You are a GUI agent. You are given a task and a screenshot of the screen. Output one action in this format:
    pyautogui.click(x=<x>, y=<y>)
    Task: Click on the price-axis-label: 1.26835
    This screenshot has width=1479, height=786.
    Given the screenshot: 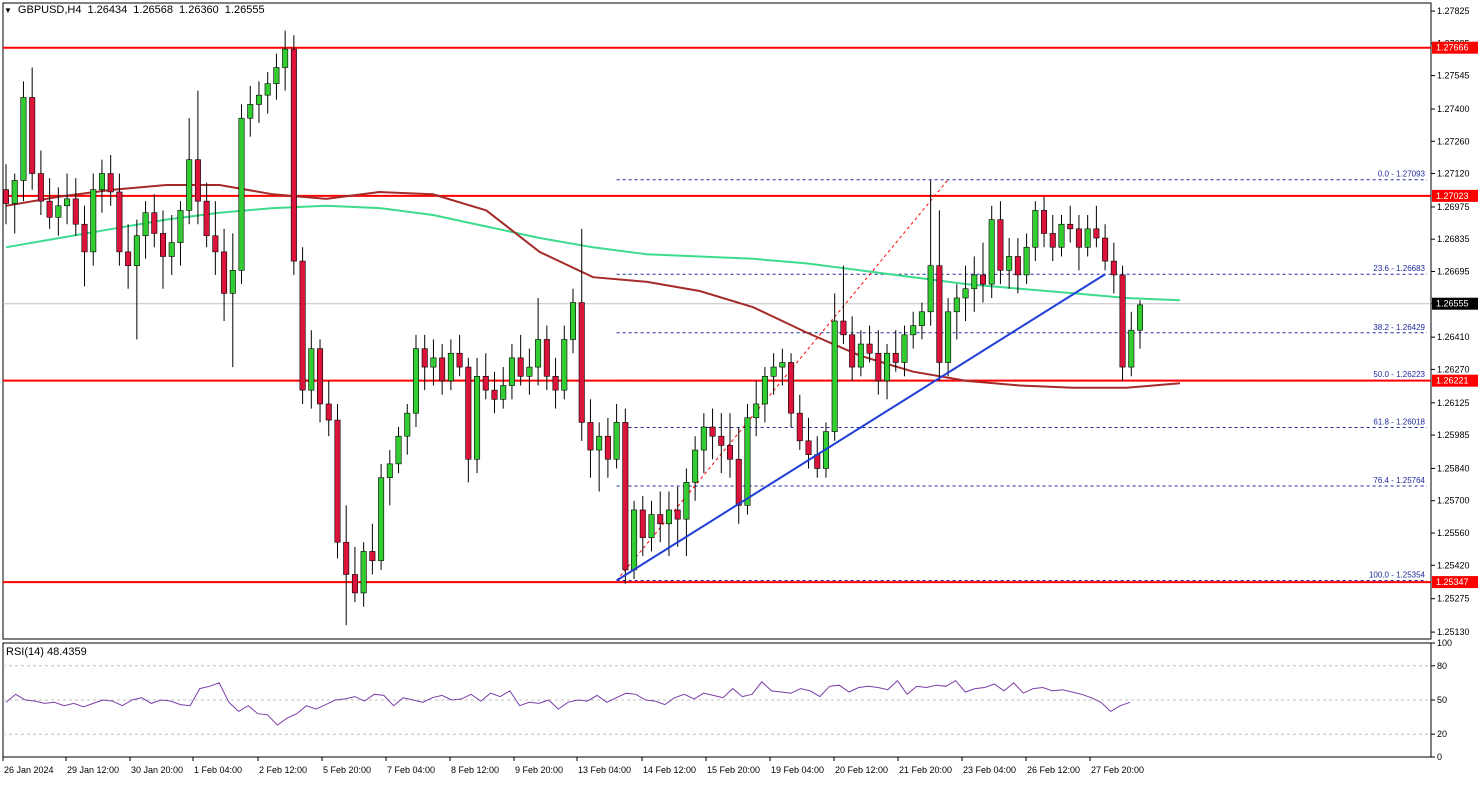 What is the action you would take?
    pyautogui.click(x=1453, y=239)
    